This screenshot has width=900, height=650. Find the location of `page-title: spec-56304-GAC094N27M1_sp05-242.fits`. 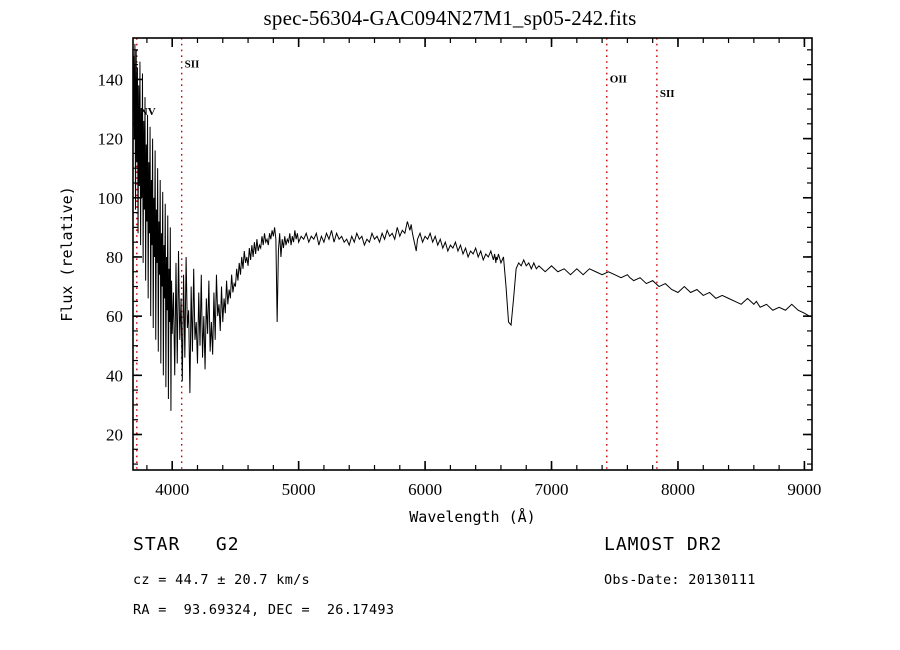

page-title: spec-56304-GAC094N27M1_sp05-242.fits is located at coordinates (450, 18).